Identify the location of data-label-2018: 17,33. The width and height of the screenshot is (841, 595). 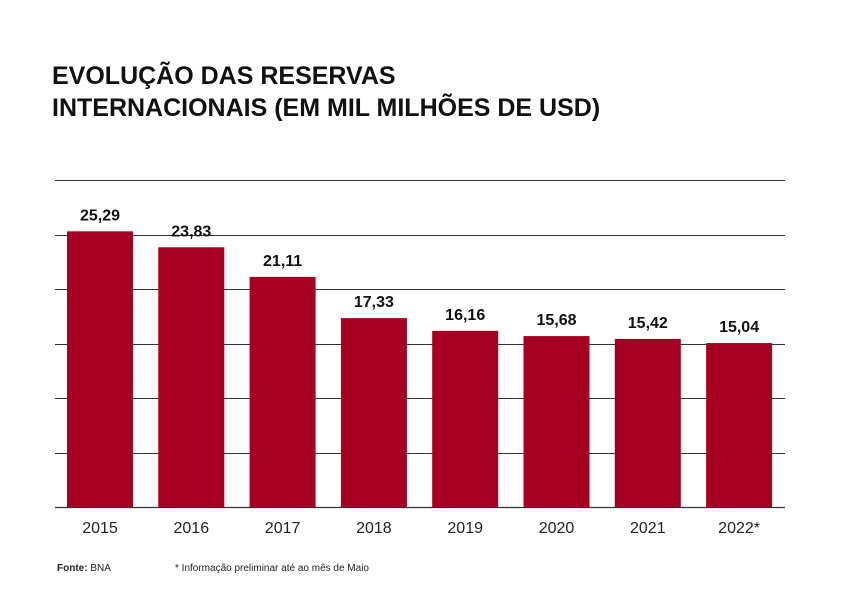
(374, 302).